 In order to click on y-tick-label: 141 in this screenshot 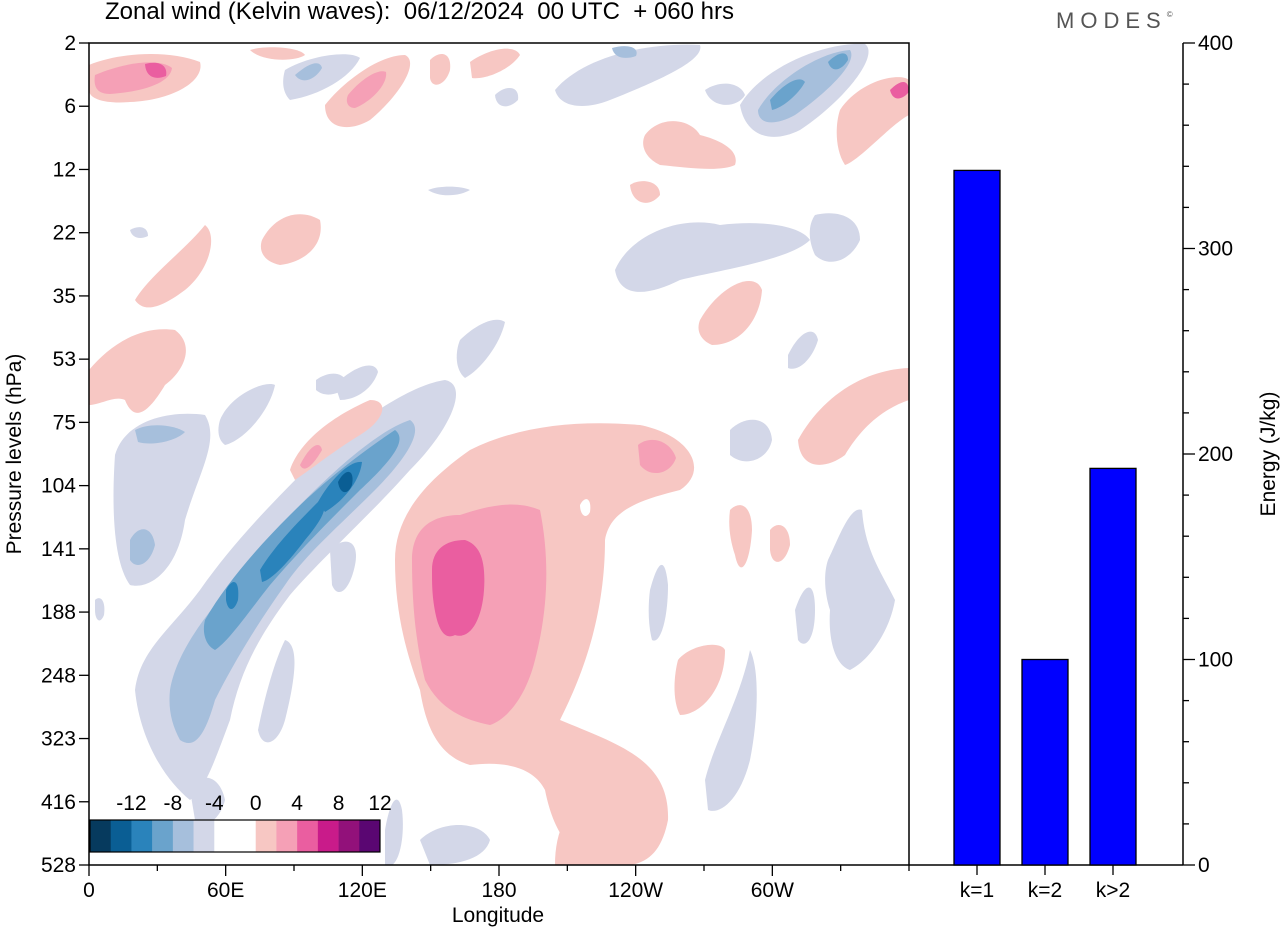, I will do `click(58, 549)`.